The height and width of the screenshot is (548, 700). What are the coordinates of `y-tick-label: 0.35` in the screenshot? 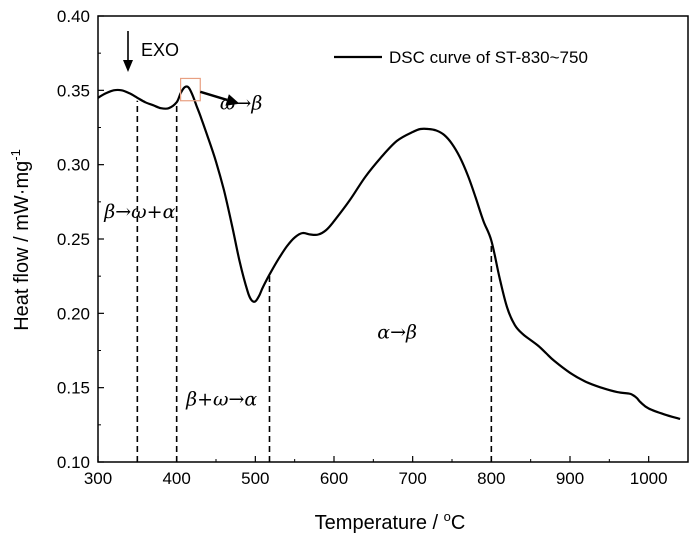 It's located at (73, 90).